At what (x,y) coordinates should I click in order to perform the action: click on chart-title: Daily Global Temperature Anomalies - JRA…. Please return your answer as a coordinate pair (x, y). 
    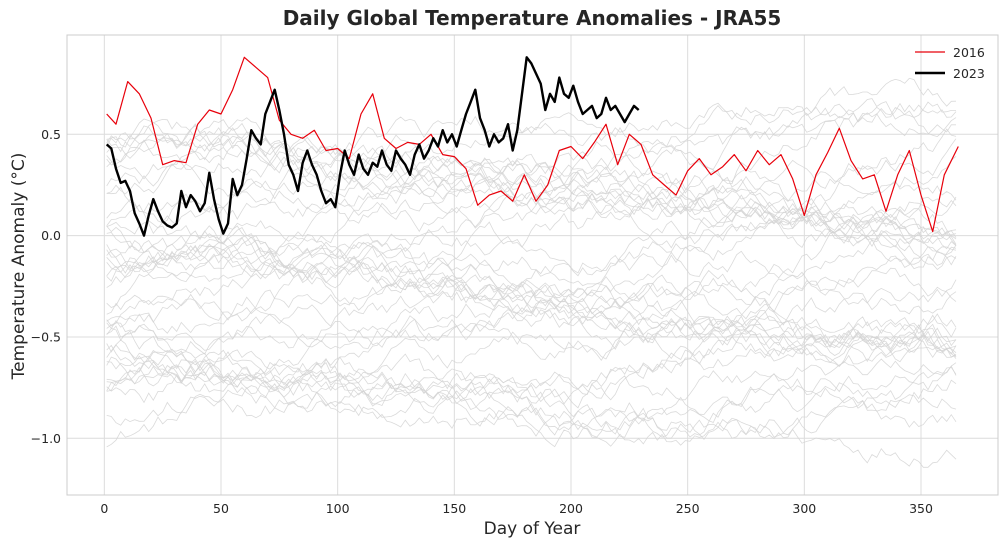
    Looking at the image, I should click on (532, 18).